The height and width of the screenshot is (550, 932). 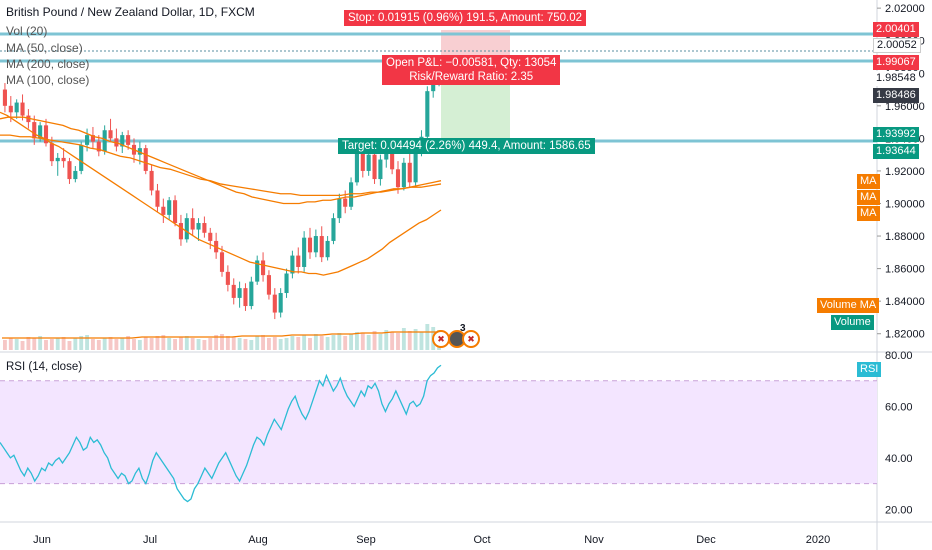 I want to click on high-price-tag: 1.98548, so click(x=896, y=78).